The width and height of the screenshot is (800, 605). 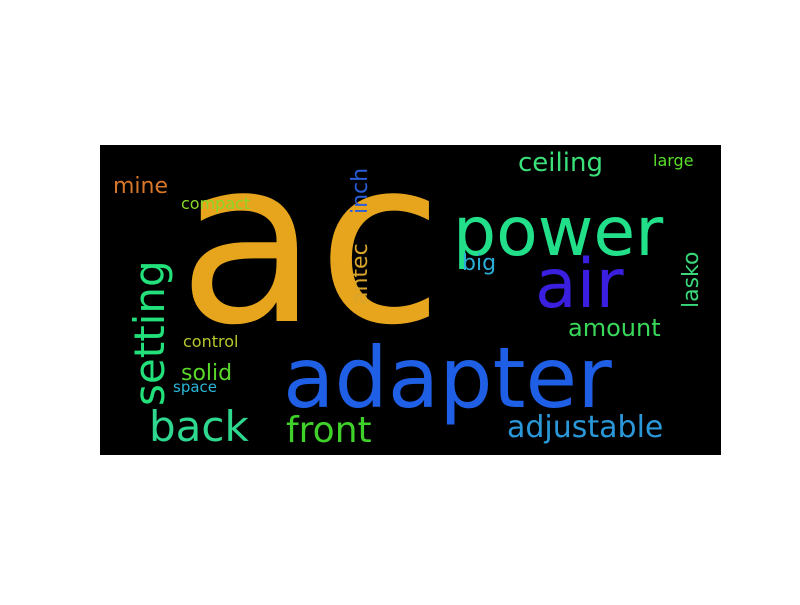 I want to click on word-amount: amount, so click(x=614, y=328).